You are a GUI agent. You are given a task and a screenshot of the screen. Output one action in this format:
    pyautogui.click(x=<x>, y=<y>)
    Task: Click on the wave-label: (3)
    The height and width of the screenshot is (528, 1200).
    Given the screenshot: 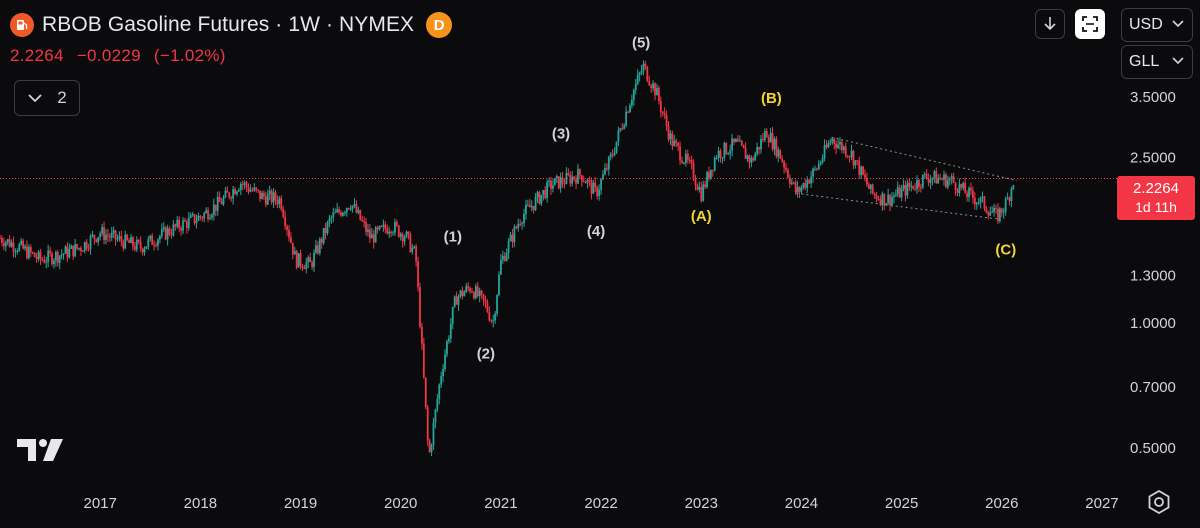 What is the action you would take?
    pyautogui.click(x=561, y=133)
    